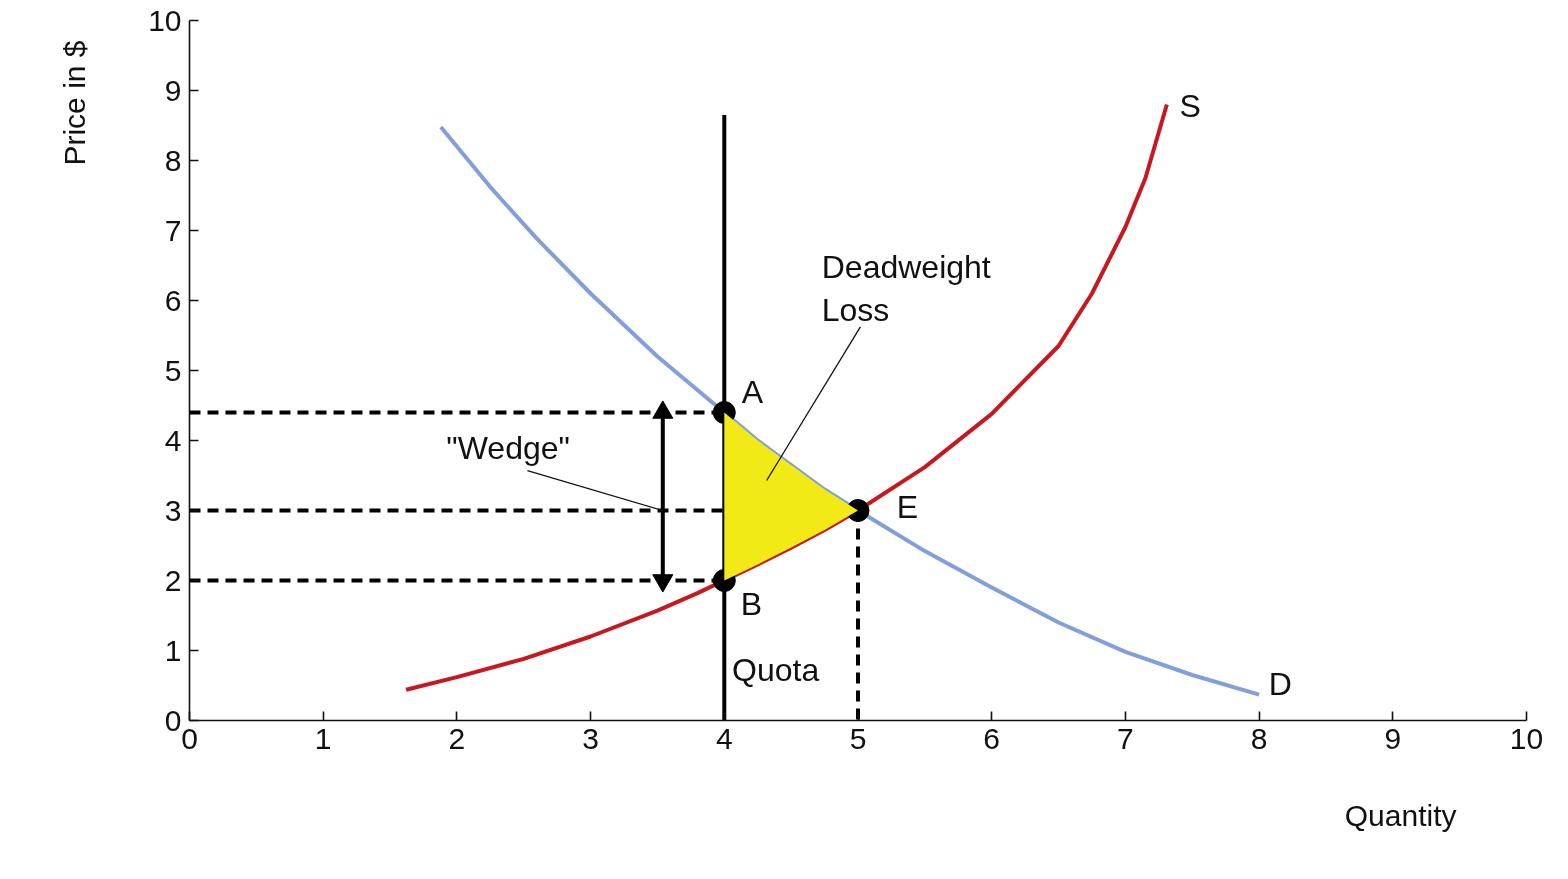 The height and width of the screenshot is (879, 1568). Describe the element at coordinates (1400, 815) in the screenshot. I see `x-axis-title: Quantity` at that location.